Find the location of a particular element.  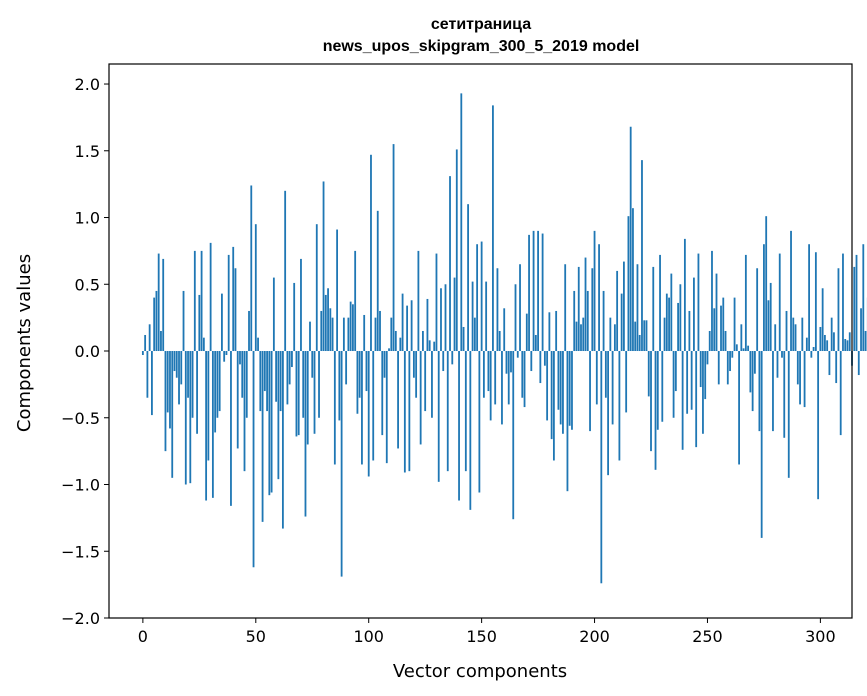

y-tick-label: 1.5 is located at coordinates (87, 151).